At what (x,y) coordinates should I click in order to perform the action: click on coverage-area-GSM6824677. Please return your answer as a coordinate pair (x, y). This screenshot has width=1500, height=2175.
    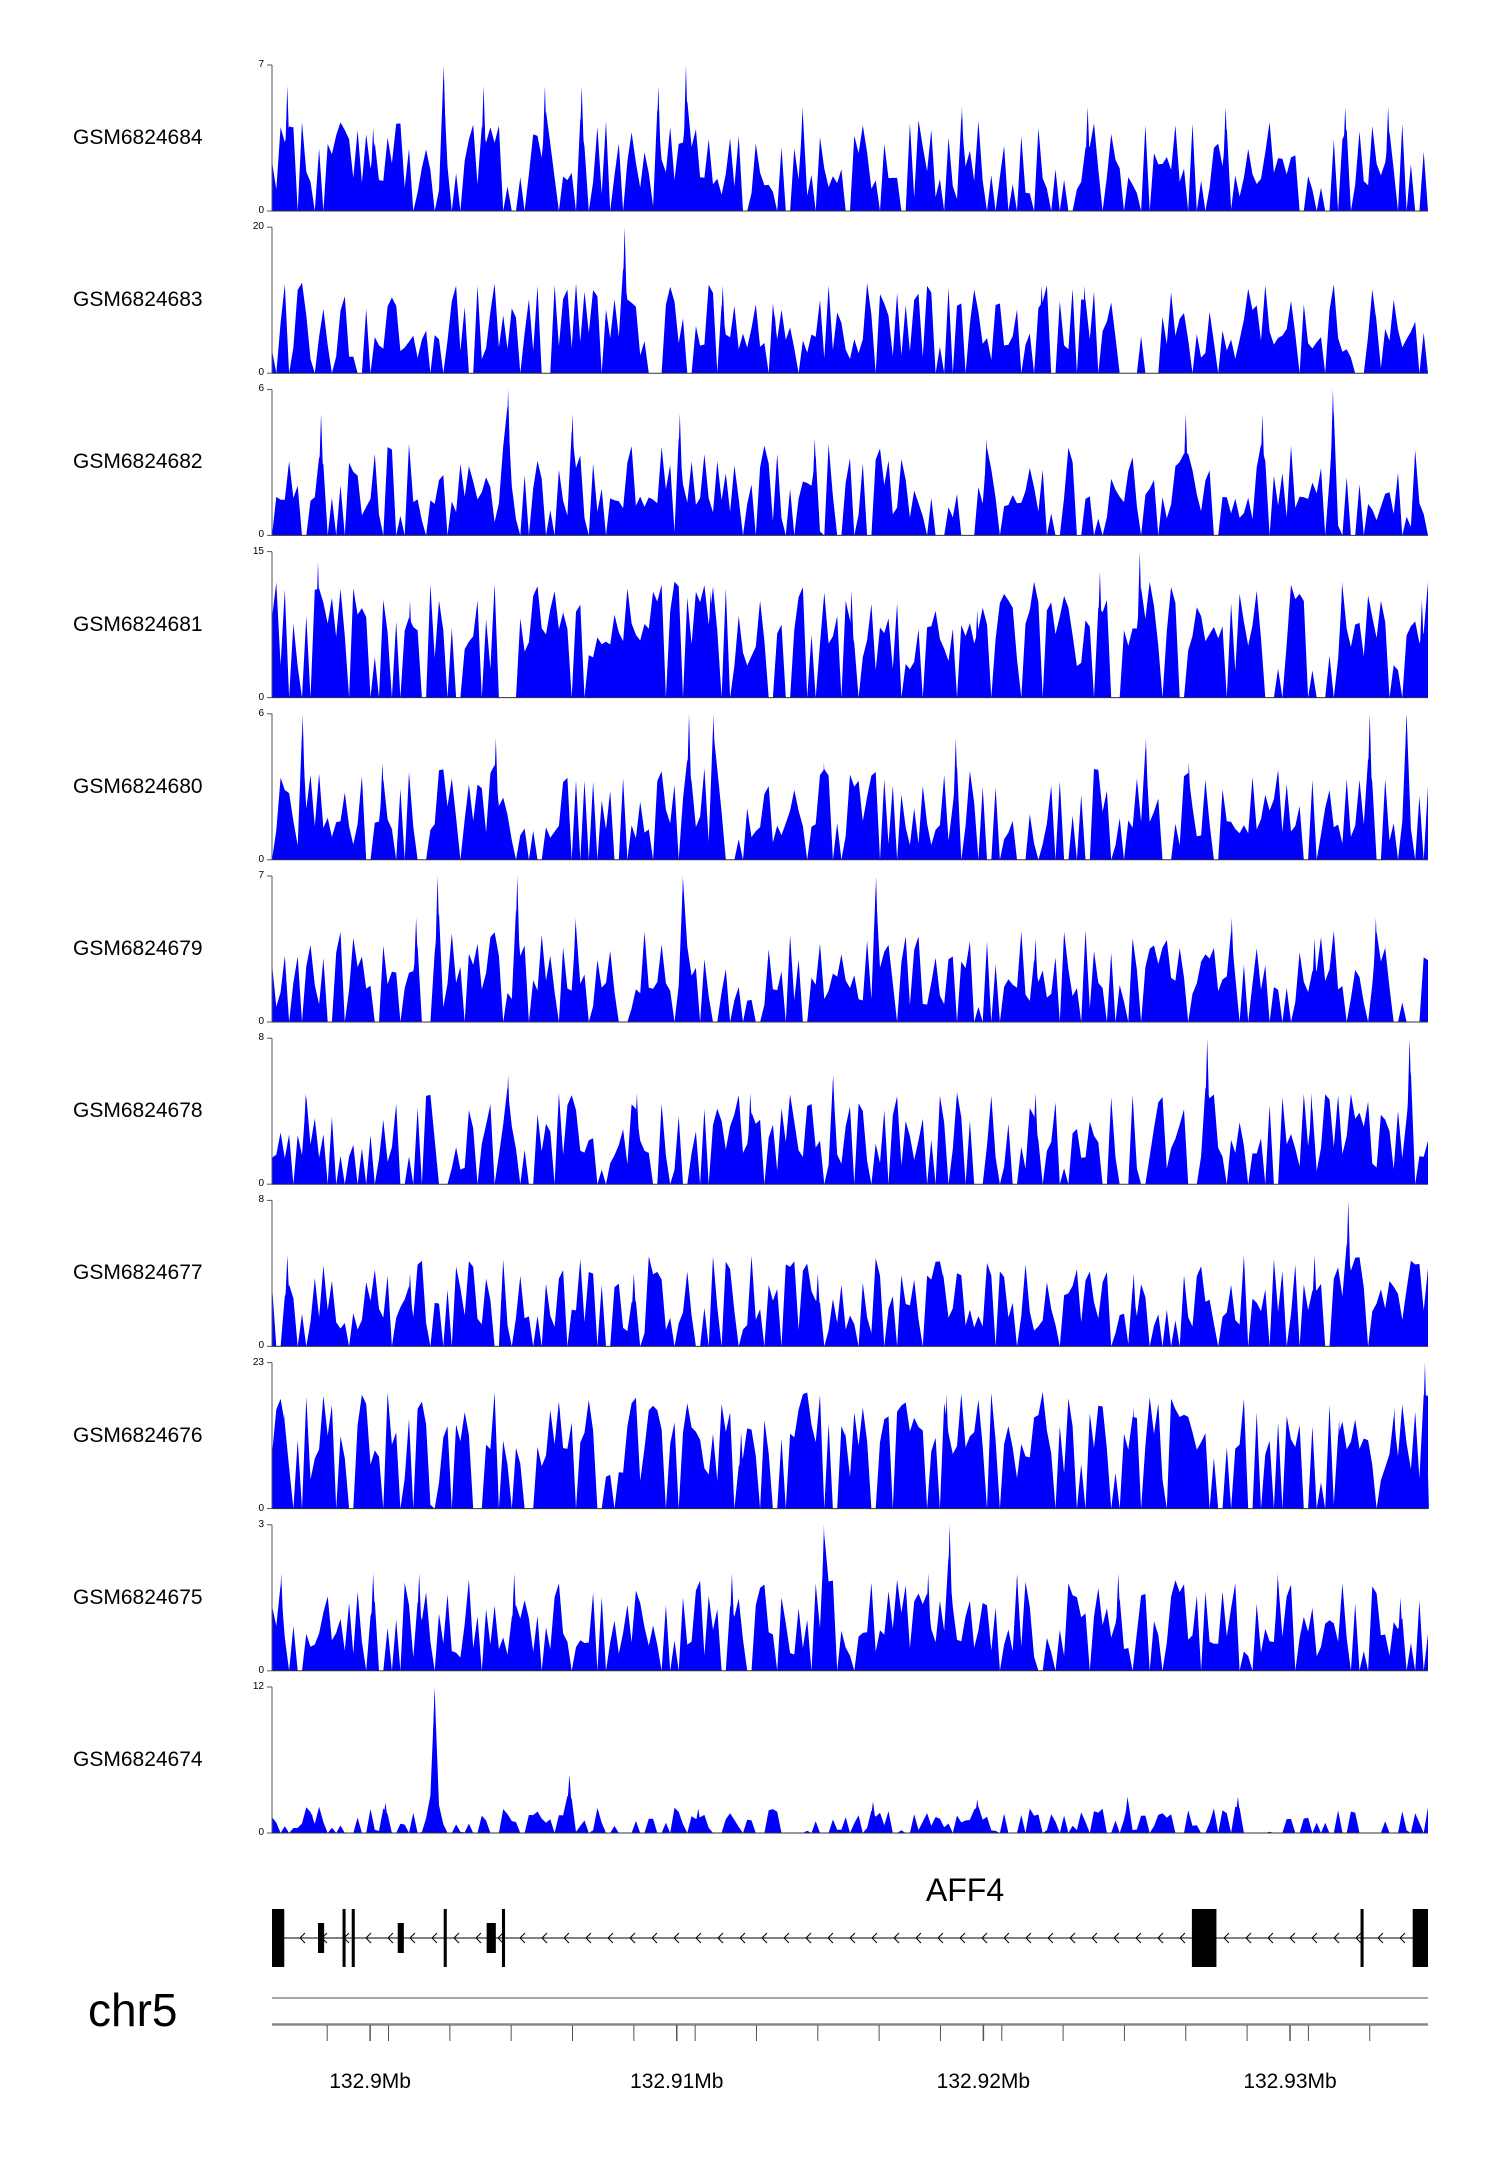
    Looking at the image, I should click on (850, 1295).